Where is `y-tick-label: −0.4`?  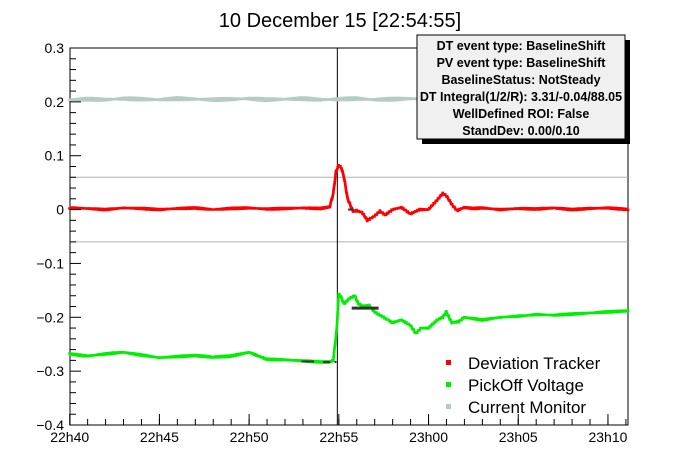 y-tick-label: −0.4 is located at coordinates (50, 425).